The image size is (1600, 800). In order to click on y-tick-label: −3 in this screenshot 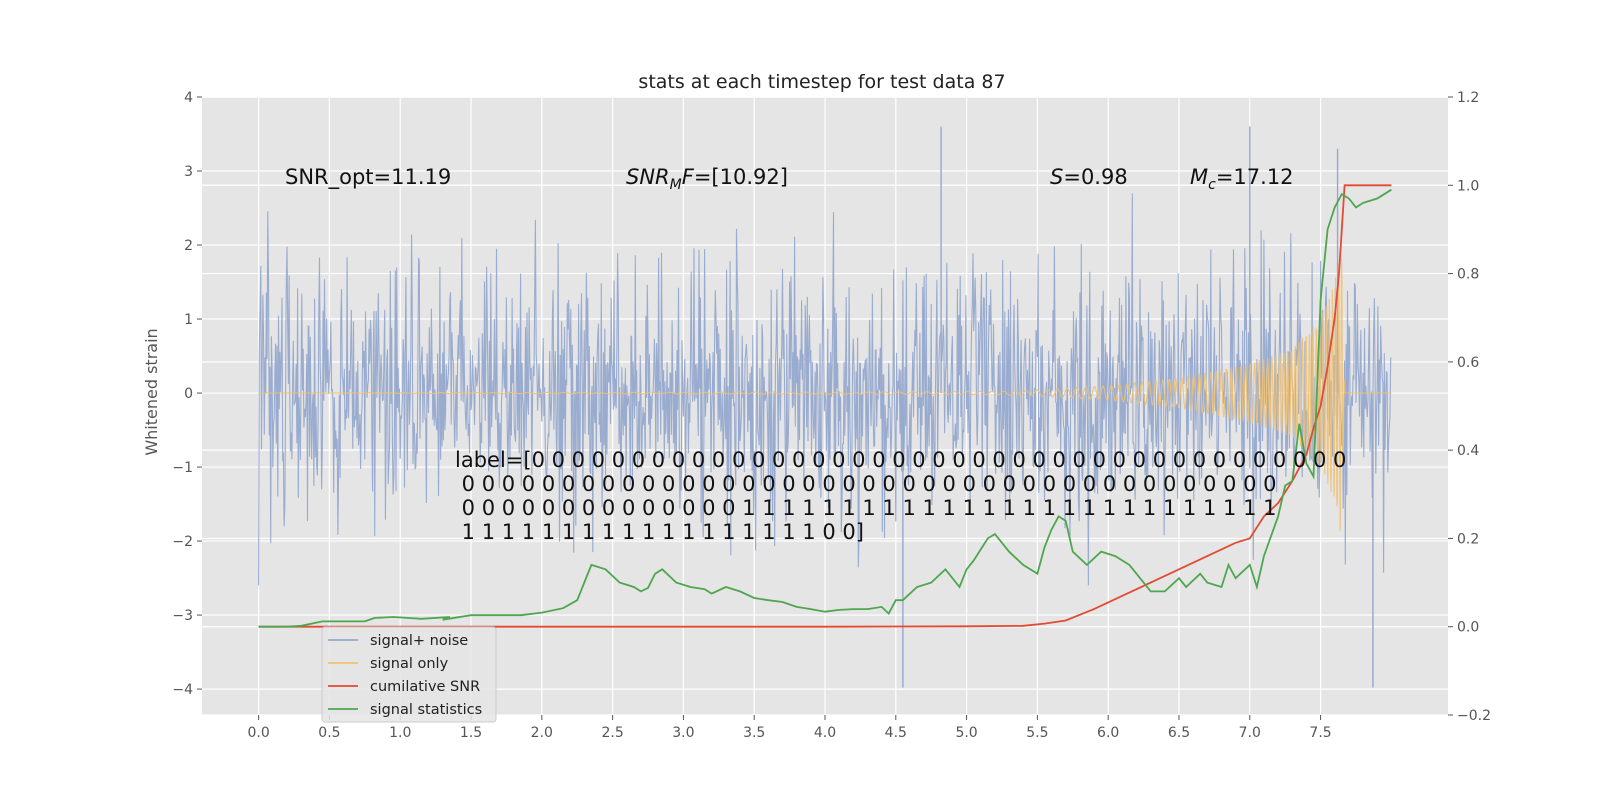, I will do `click(182, 616)`.